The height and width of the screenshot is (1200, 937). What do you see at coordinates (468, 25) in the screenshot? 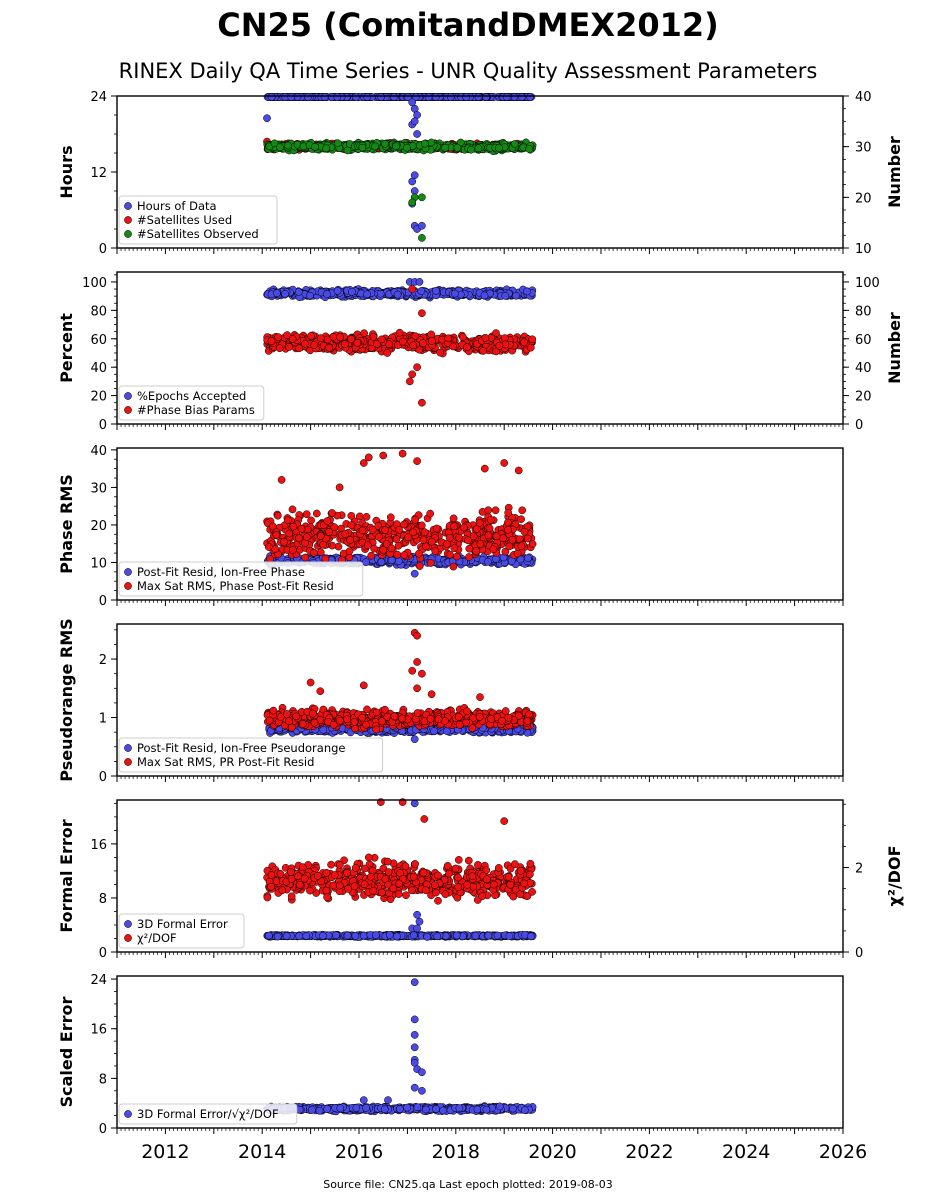
I see `figure-title: CN25 (ComitandDMEX2012)` at bounding box center [468, 25].